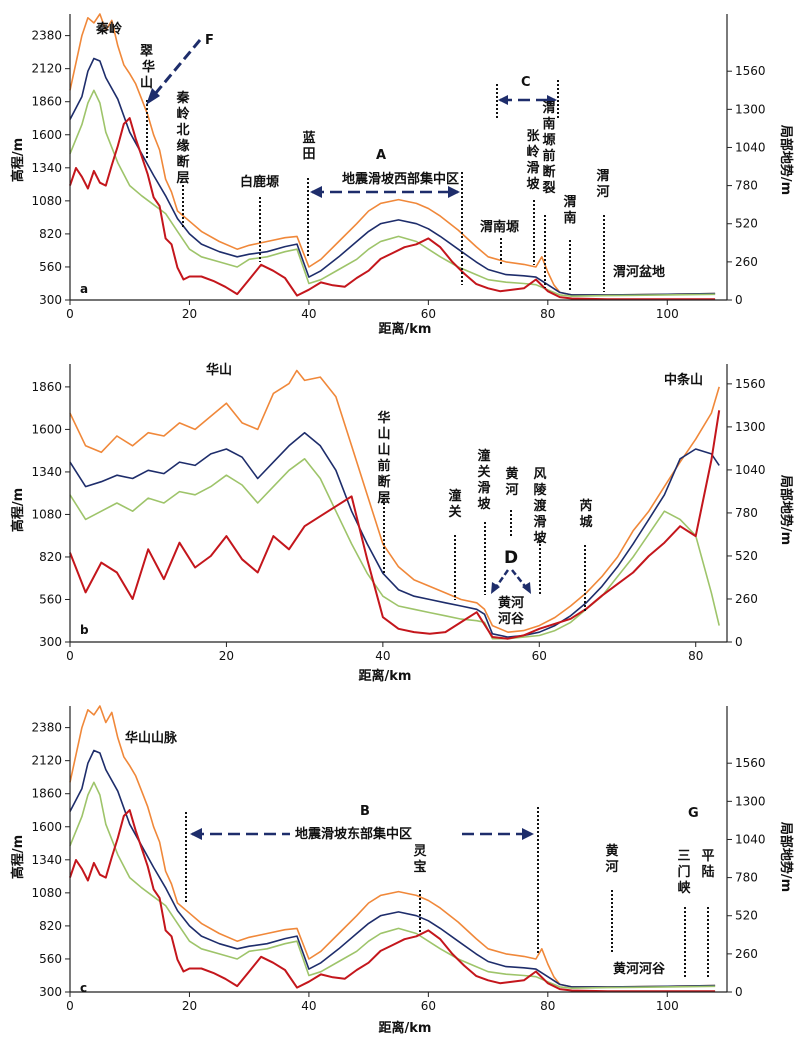 The height and width of the screenshot is (1044, 807). Describe the element at coordinates (182, 130) in the screenshot. I see `annotation-char: 北` at that location.